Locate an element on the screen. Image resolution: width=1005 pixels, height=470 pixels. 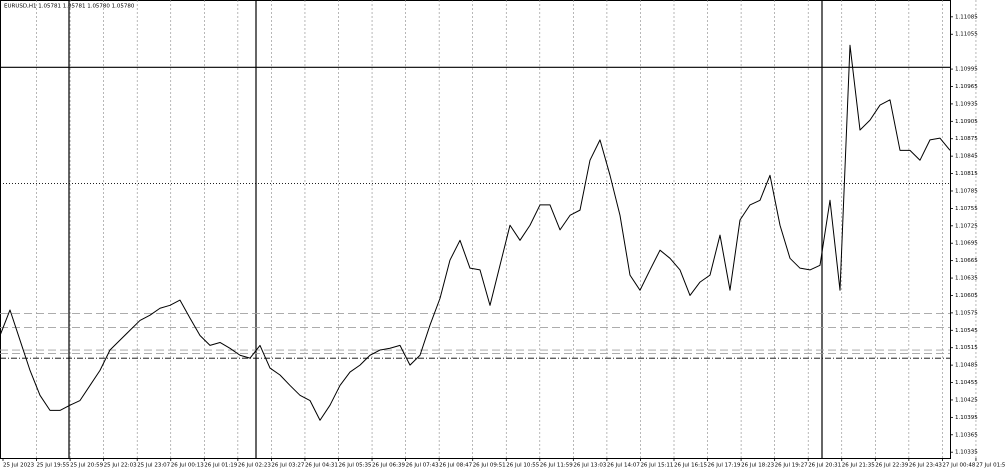
x-tick-label: 26 Jul 18:23 is located at coordinates (757, 466).